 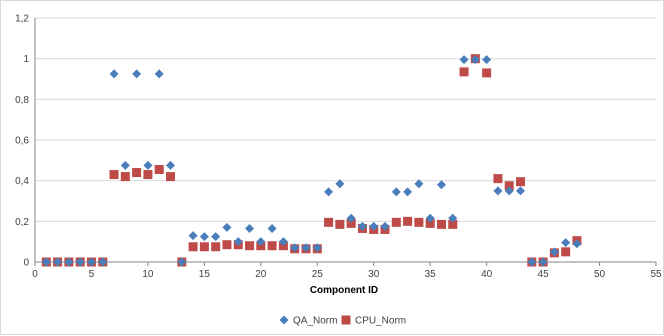 I want to click on legend: QA_Norm CPU_Norm, so click(x=342, y=321).